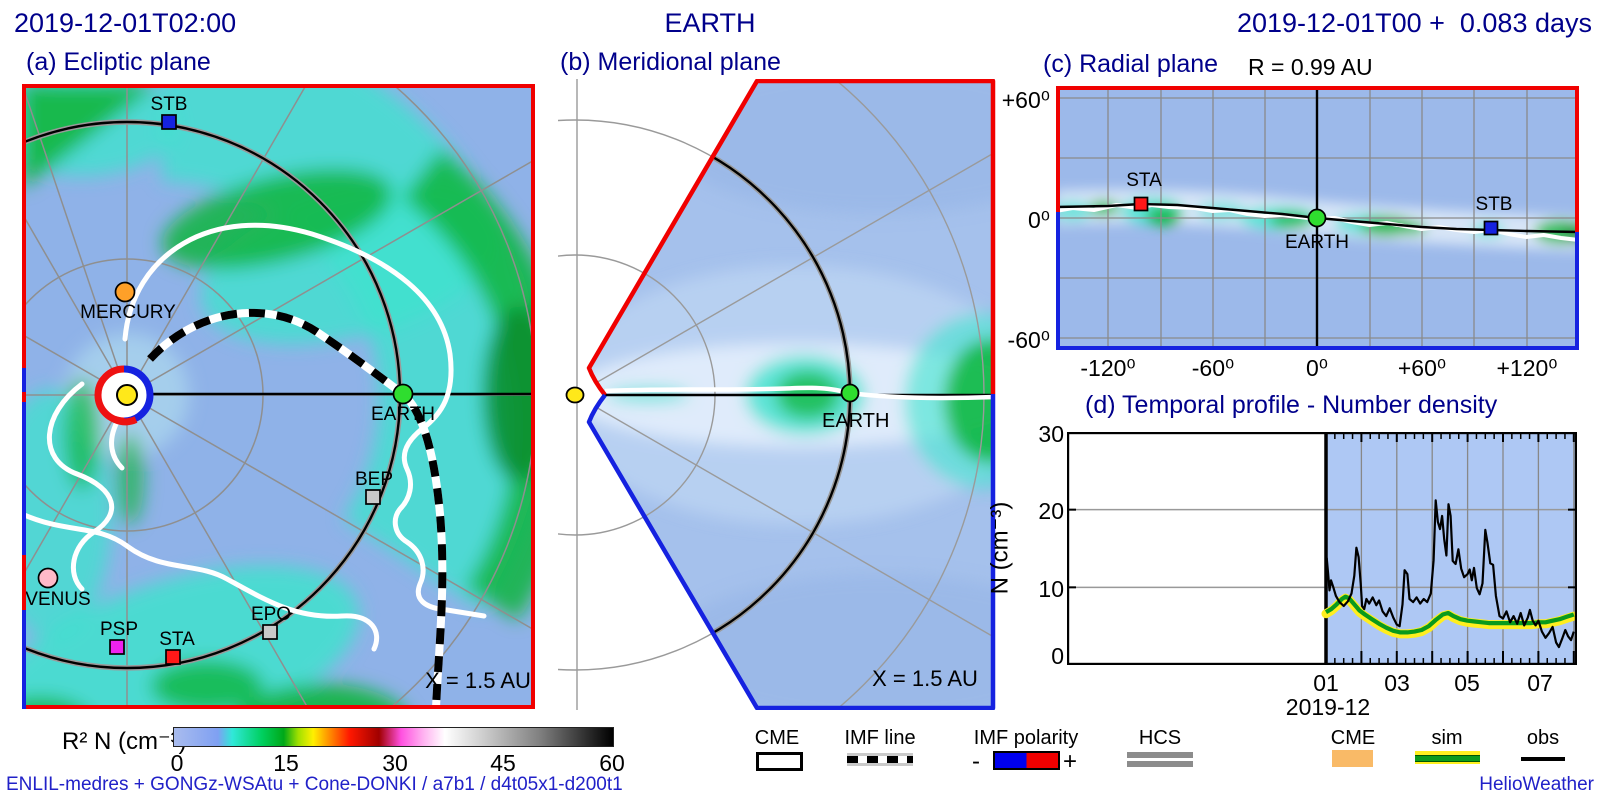  What do you see at coordinates (1051, 589) in the screenshot?
I see `d-y-tick-10: 10` at bounding box center [1051, 589].